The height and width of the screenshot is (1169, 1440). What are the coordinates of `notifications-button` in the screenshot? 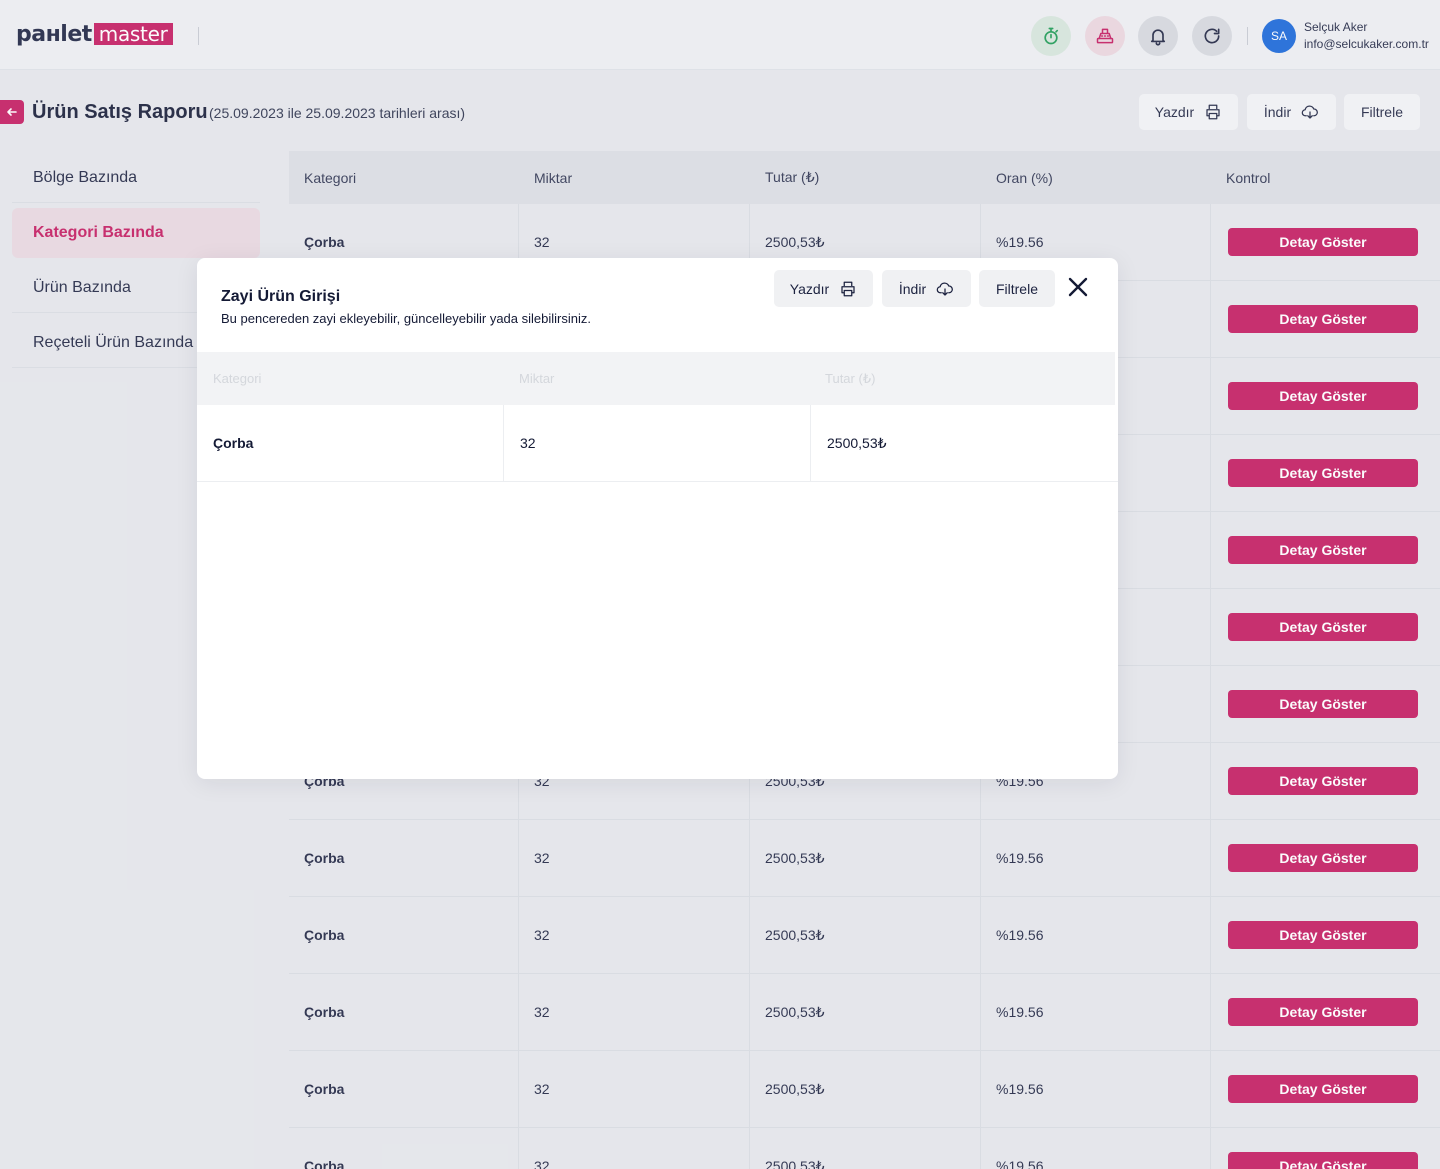 It's located at (1158, 36).